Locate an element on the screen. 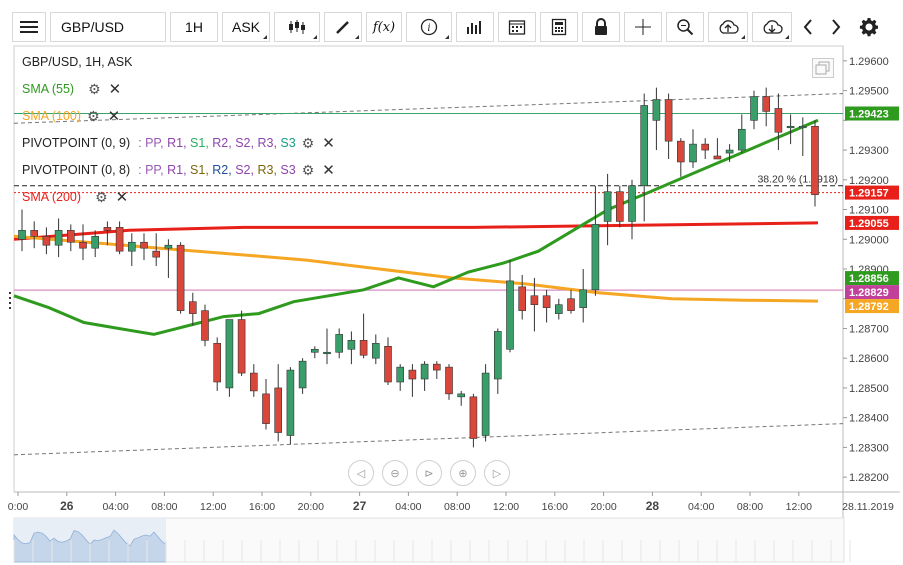 The height and width of the screenshot is (565, 903). function-icon: f(x) is located at coordinates (384, 27).